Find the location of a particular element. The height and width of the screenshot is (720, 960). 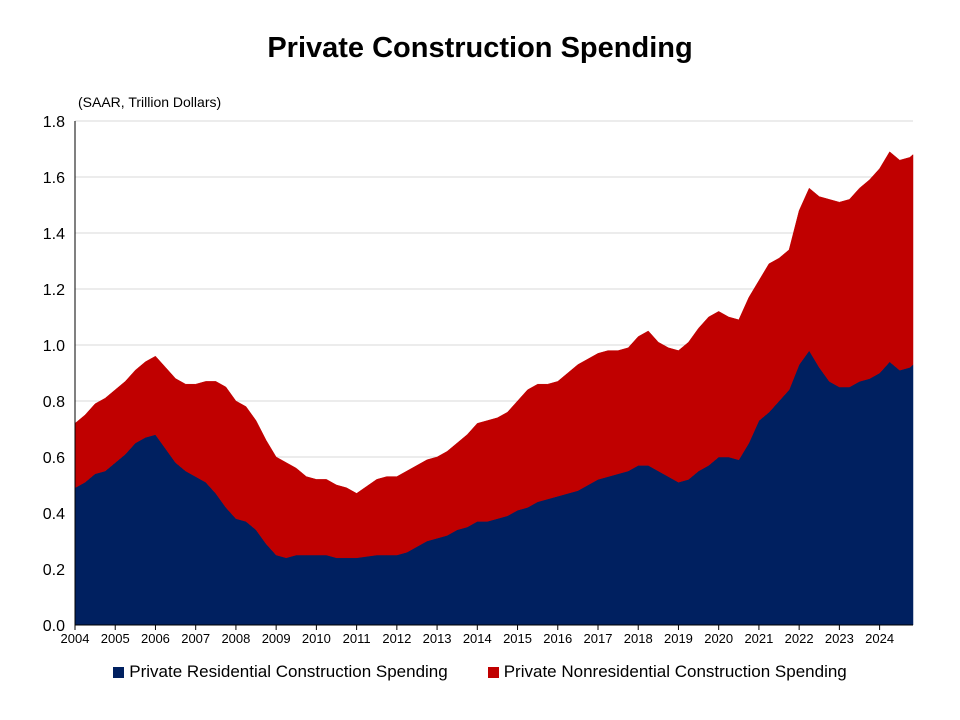

y-tick-label: 0.4 is located at coordinates (54, 514).